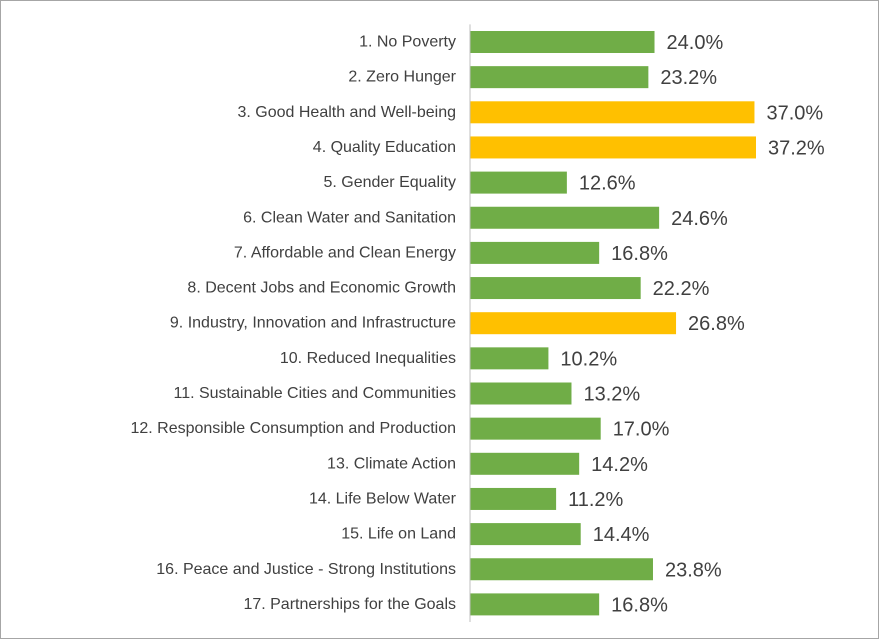  I want to click on value-label: 10.2%, so click(588, 359).